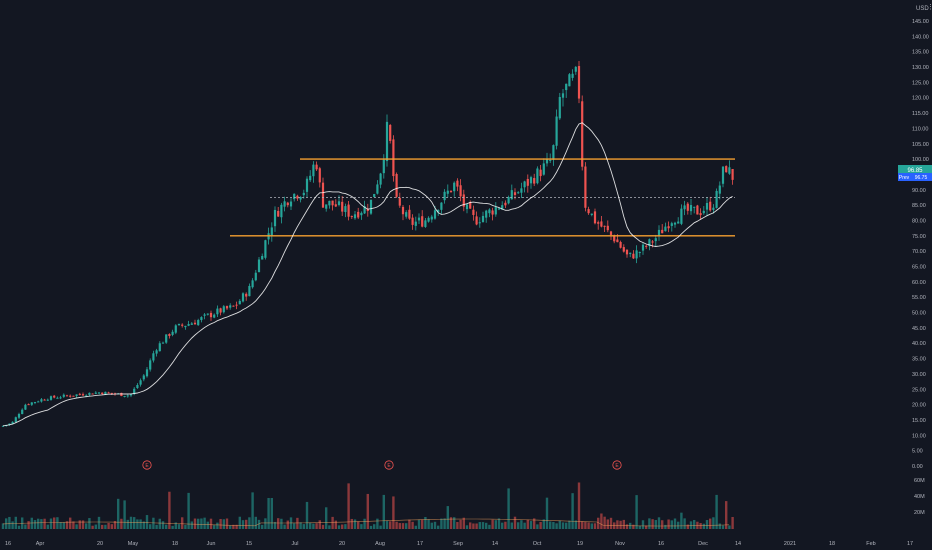  What do you see at coordinates (904, 178) in the screenshot?
I see `prev-close-label: Prev` at bounding box center [904, 178].